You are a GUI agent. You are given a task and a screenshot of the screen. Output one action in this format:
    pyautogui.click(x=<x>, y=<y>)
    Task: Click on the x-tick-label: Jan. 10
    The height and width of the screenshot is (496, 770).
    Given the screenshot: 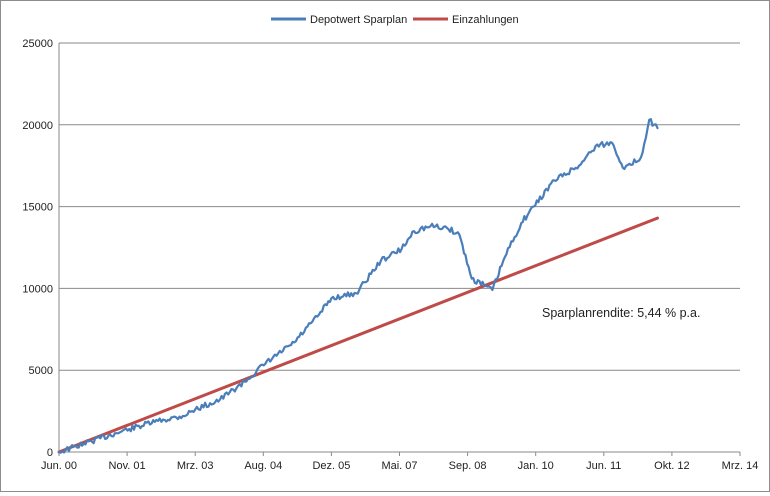 What is the action you would take?
    pyautogui.click(x=536, y=466)
    